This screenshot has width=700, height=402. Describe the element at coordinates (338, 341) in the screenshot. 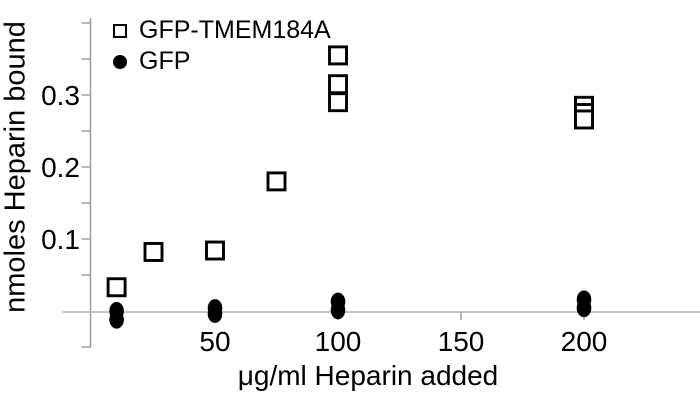

I see `x-tick-label: 100` at that location.